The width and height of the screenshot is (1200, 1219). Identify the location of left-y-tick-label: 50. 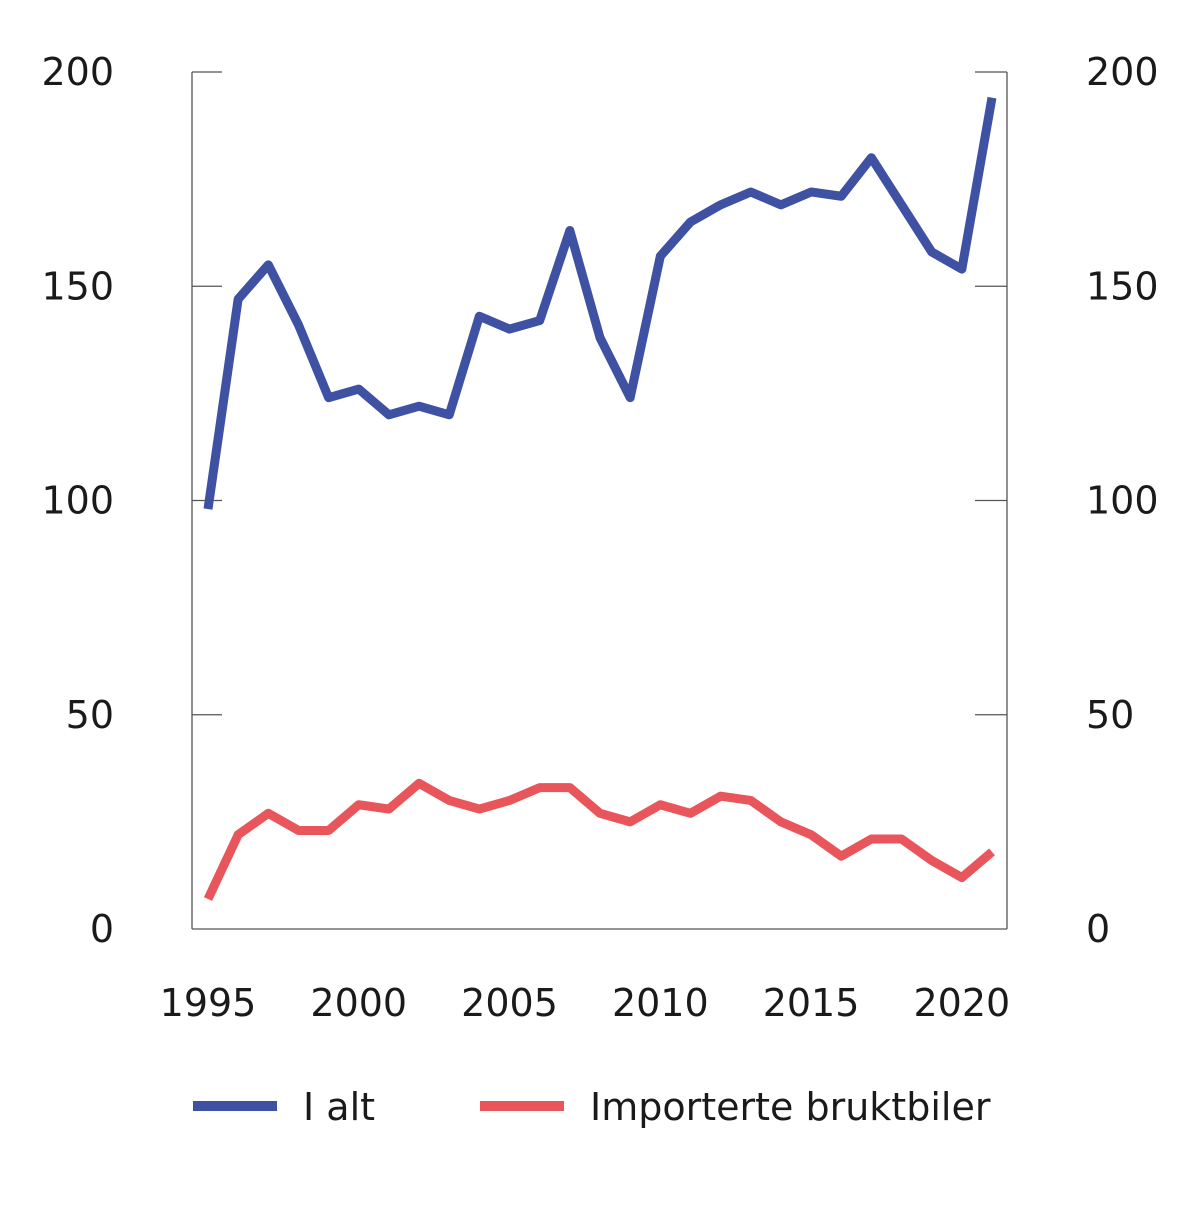
(90, 715).